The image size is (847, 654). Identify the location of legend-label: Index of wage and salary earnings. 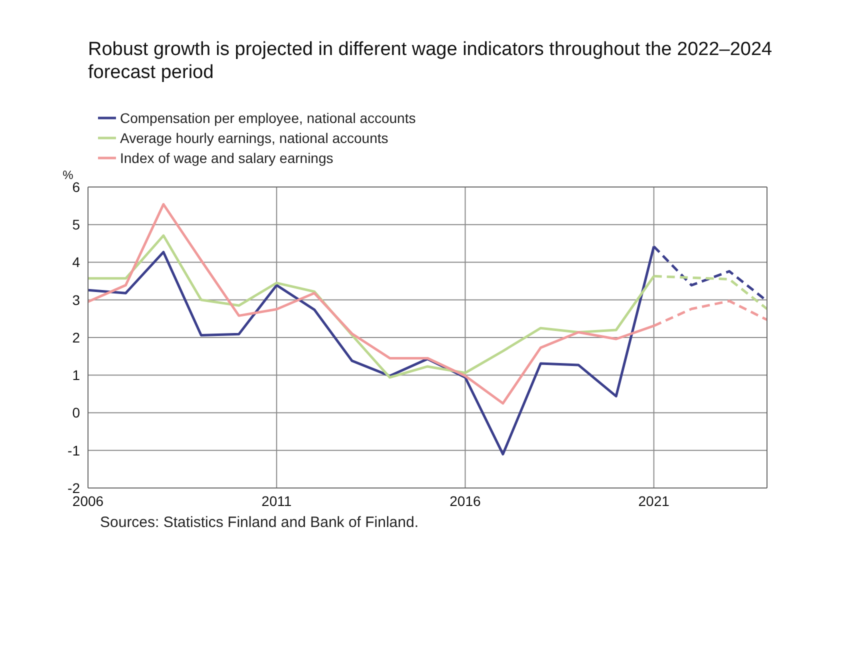
(227, 158).